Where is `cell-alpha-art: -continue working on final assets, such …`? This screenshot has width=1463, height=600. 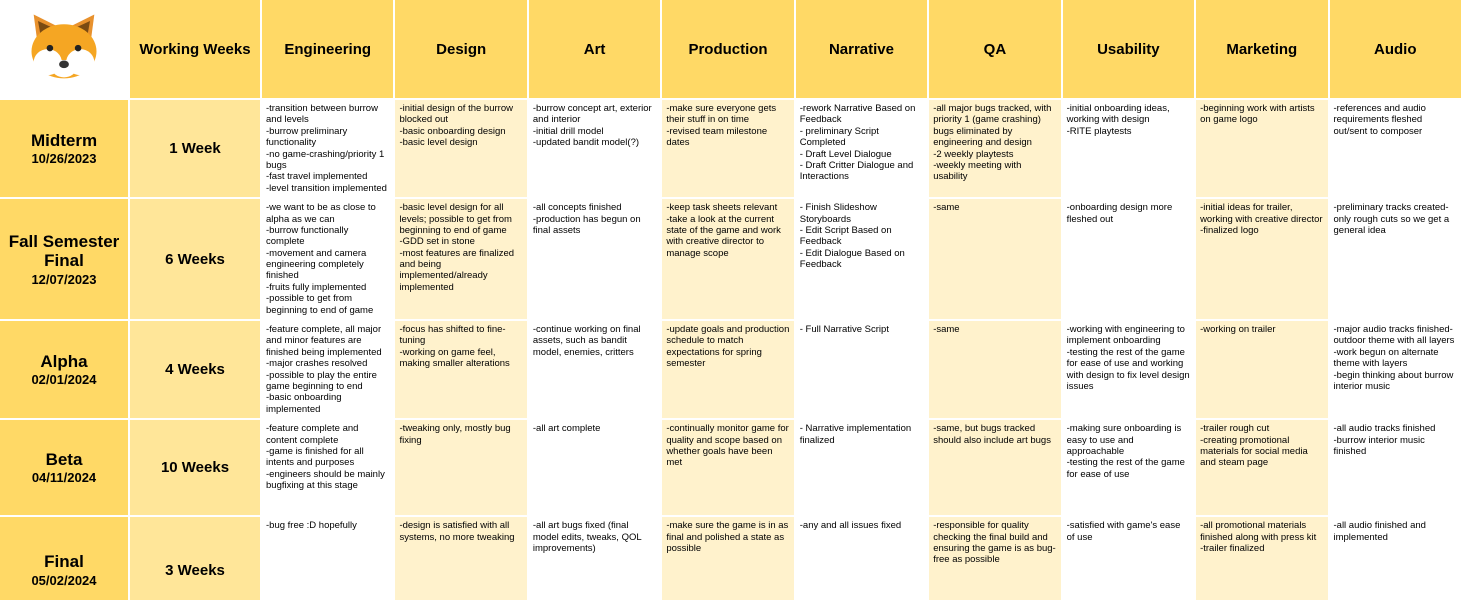 cell-alpha-art: -continue working on final assets, such … is located at coordinates (595, 371).